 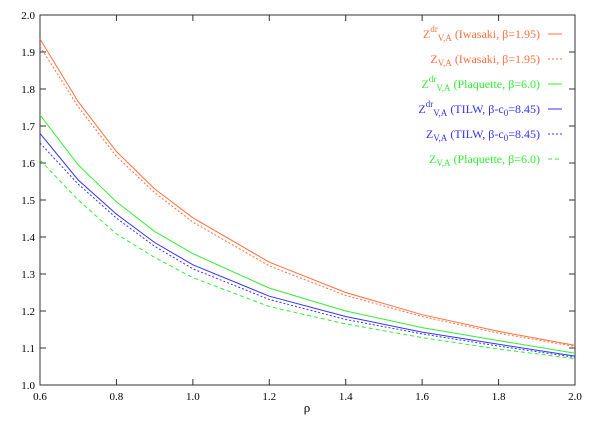 What do you see at coordinates (269, 397) in the screenshot?
I see `x-tick-label: 1.2` at bounding box center [269, 397].